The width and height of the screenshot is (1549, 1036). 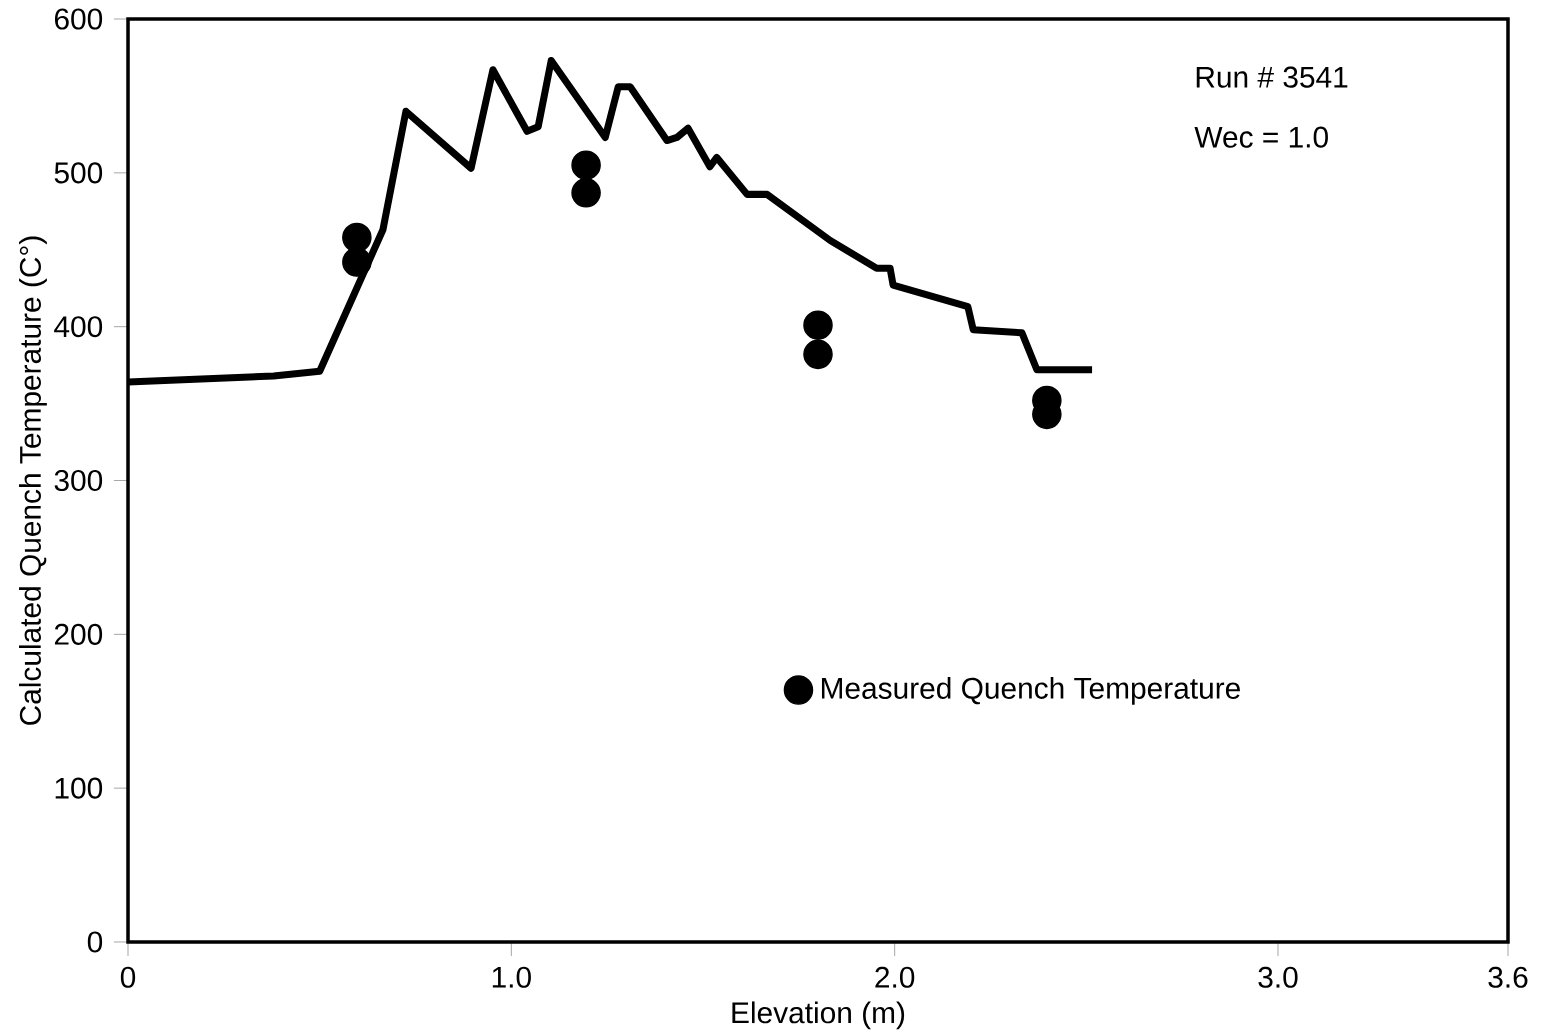 What do you see at coordinates (1272, 77) in the screenshot?
I see `annotation: Run # 3541` at bounding box center [1272, 77].